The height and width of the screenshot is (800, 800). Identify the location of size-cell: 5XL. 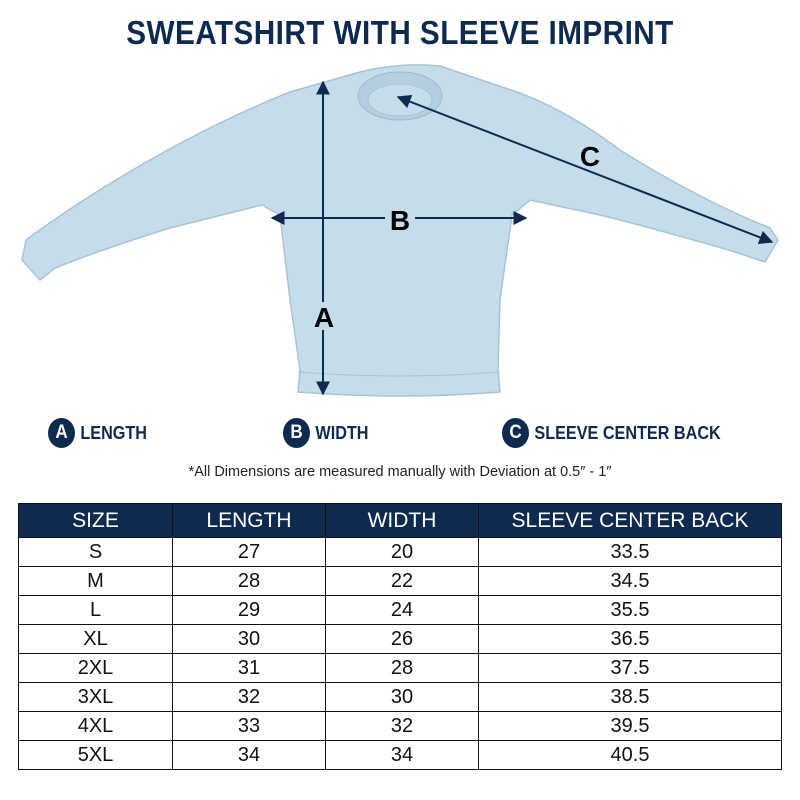
(95, 755).